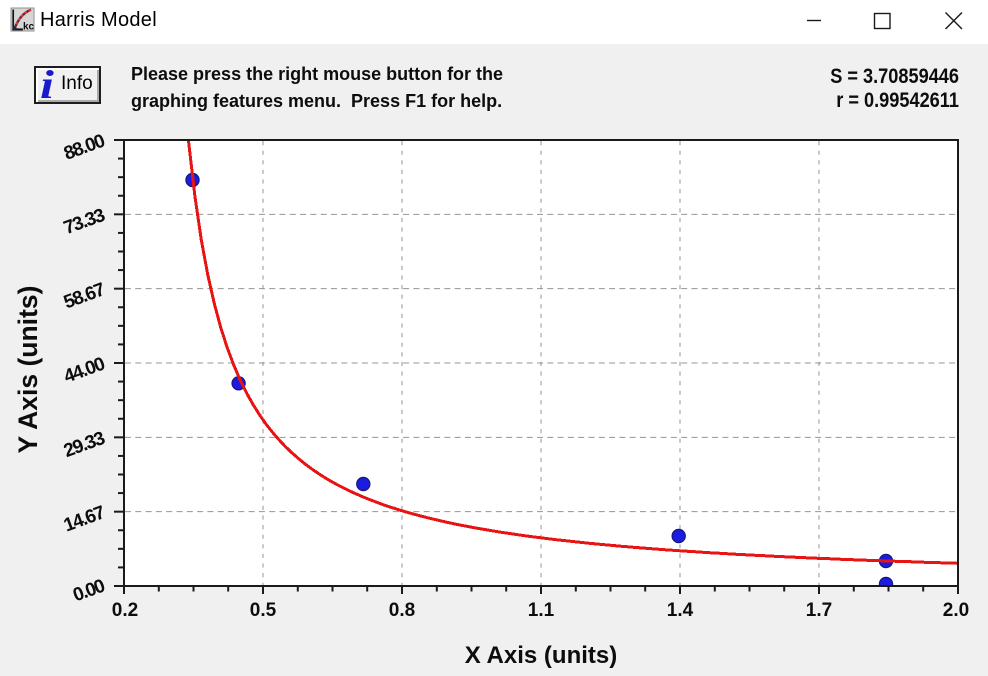 This screenshot has width=988, height=676. What do you see at coordinates (125, 610) in the screenshot?
I see `svg-text: 0.2` at bounding box center [125, 610].